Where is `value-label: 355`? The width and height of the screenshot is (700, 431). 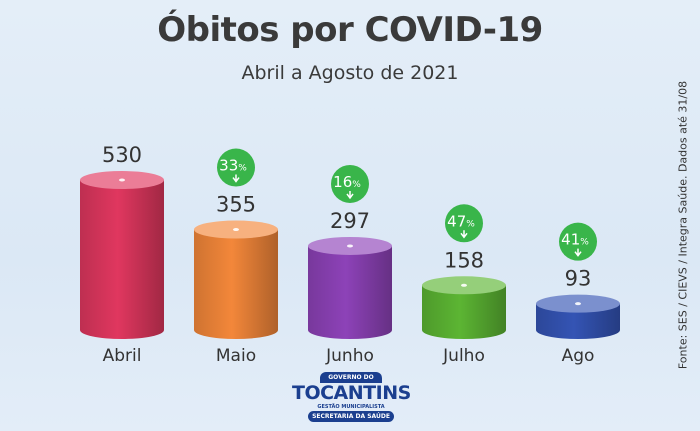 value-label: 355 is located at coordinates (236, 205).